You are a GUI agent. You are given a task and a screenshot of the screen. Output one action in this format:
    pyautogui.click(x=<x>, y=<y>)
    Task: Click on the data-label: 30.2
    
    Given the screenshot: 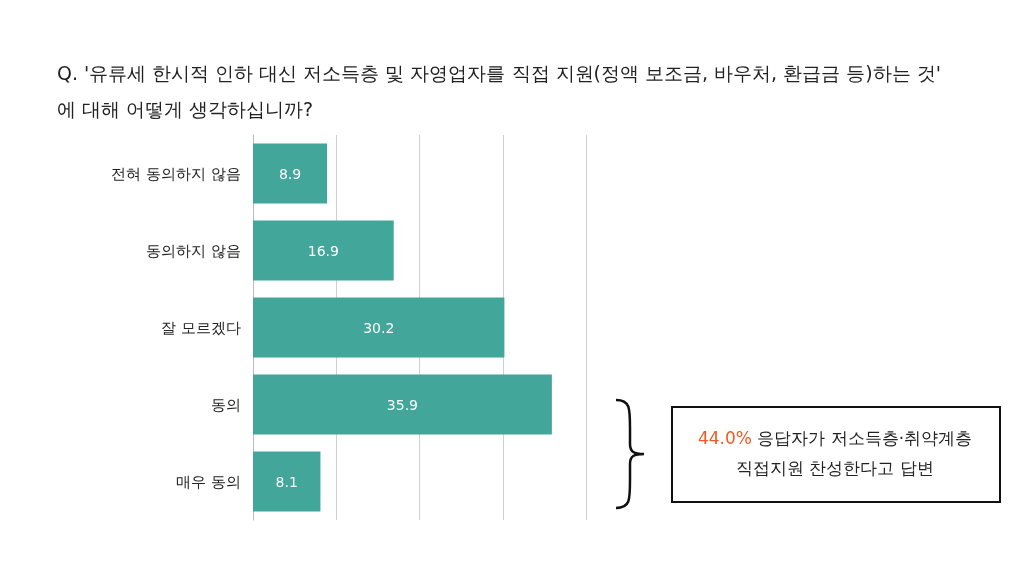 What is the action you would take?
    pyautogui.click(x=379, y=327)
    